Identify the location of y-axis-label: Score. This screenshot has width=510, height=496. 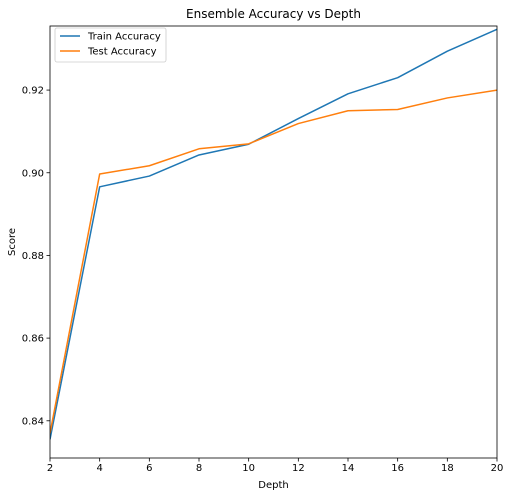
(12, 242).